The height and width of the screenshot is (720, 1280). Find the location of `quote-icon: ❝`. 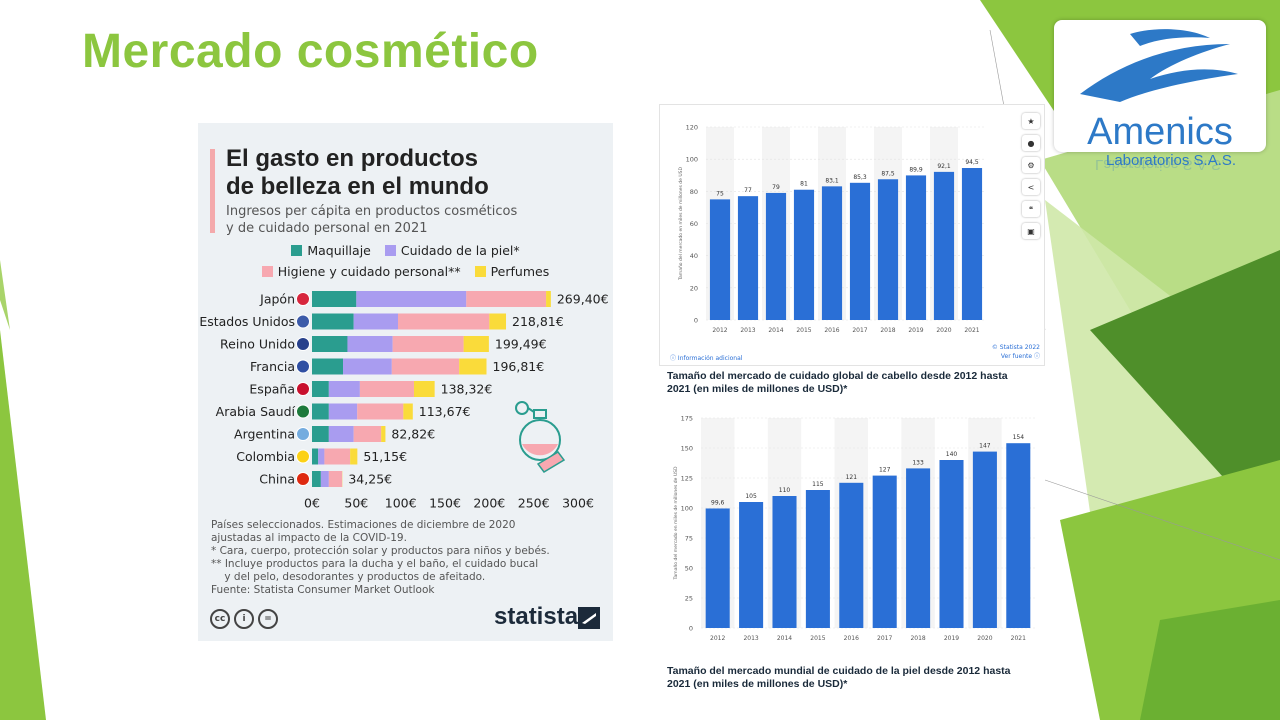

quote-icon: ❝ is located at coordinates (1031, 209).